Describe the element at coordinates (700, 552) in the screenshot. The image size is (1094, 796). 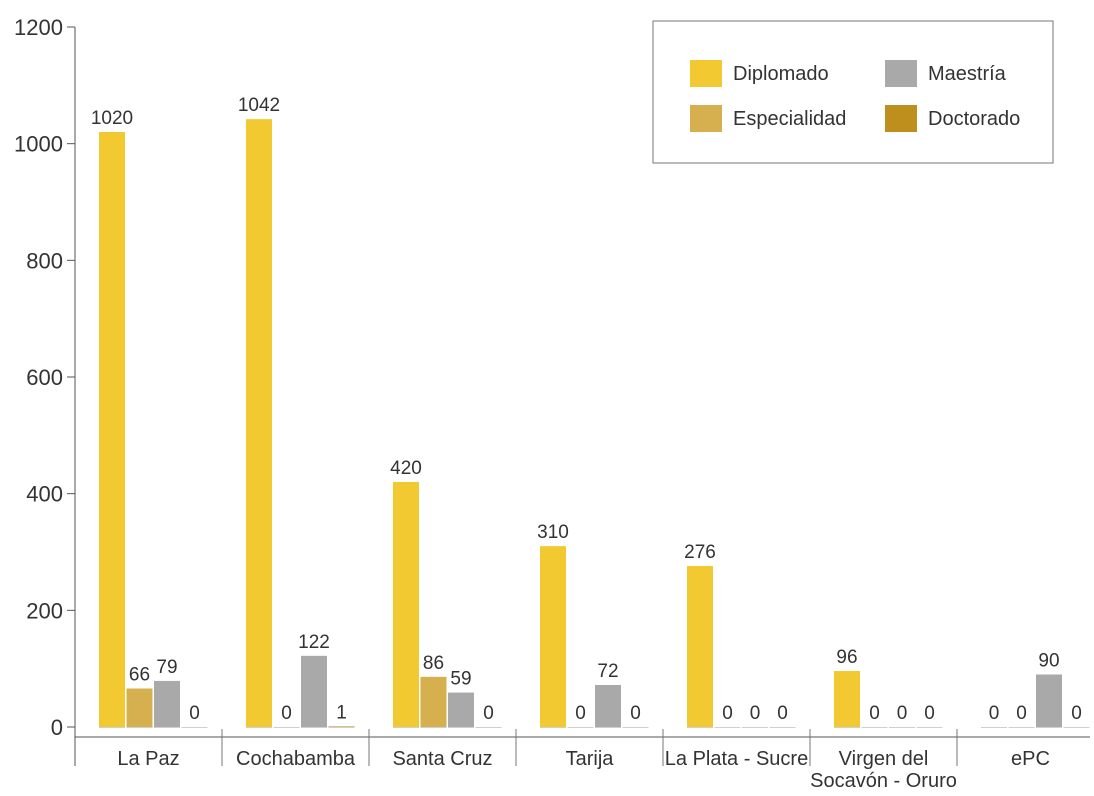
I see `data-label: 276` at that location.